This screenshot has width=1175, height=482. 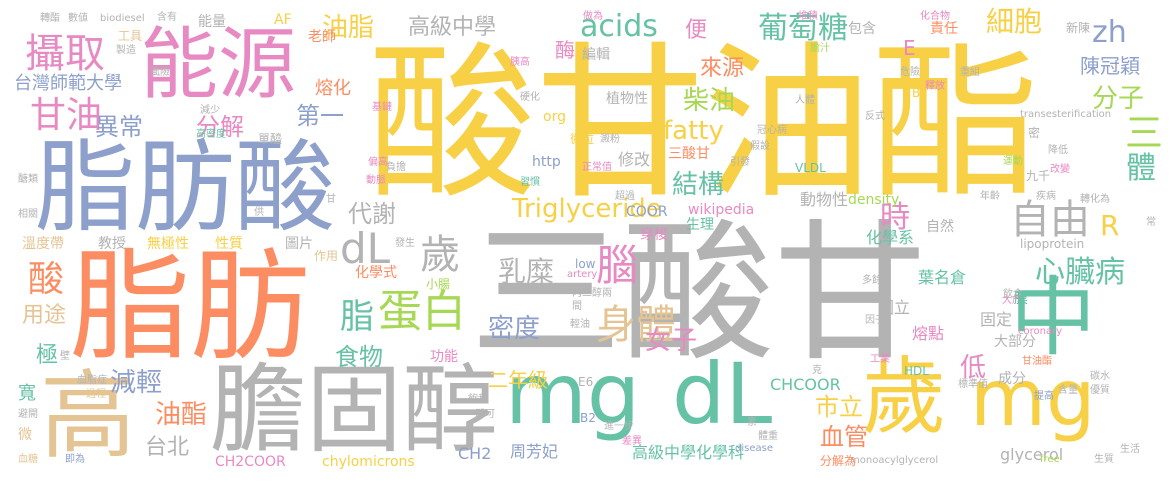 What do you see at coordinates (587, 209) in the screenshot?
I see `word: Triglyceride` at bounding box center [587, 209].